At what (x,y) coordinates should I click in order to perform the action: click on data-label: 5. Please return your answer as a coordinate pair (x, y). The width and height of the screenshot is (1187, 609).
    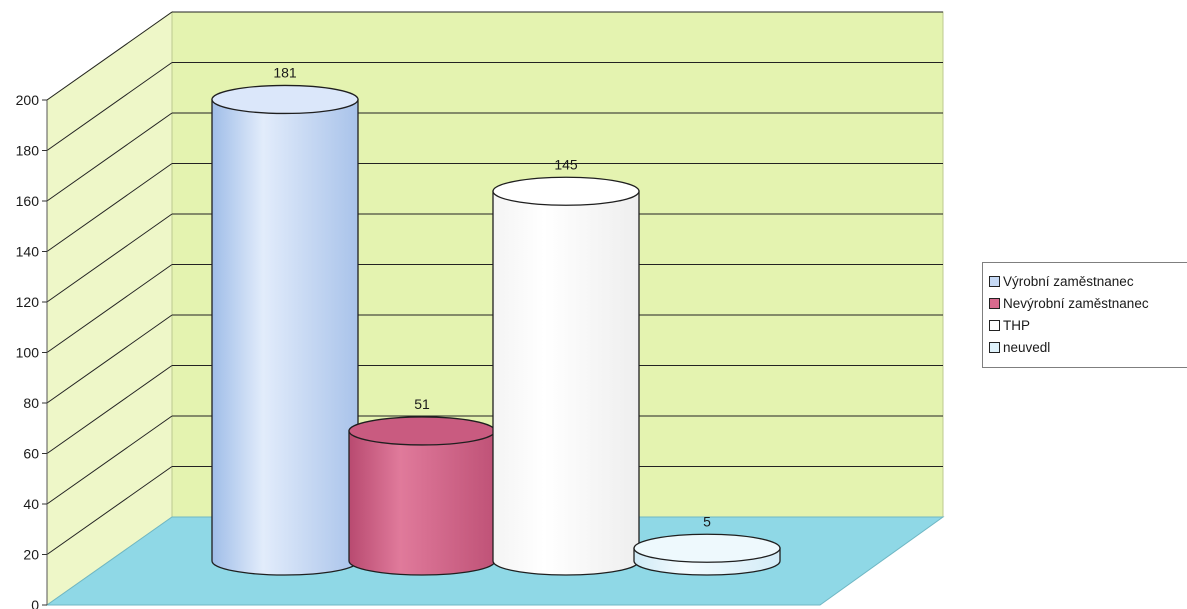
    Looking at the image, I should click on (707, 521).